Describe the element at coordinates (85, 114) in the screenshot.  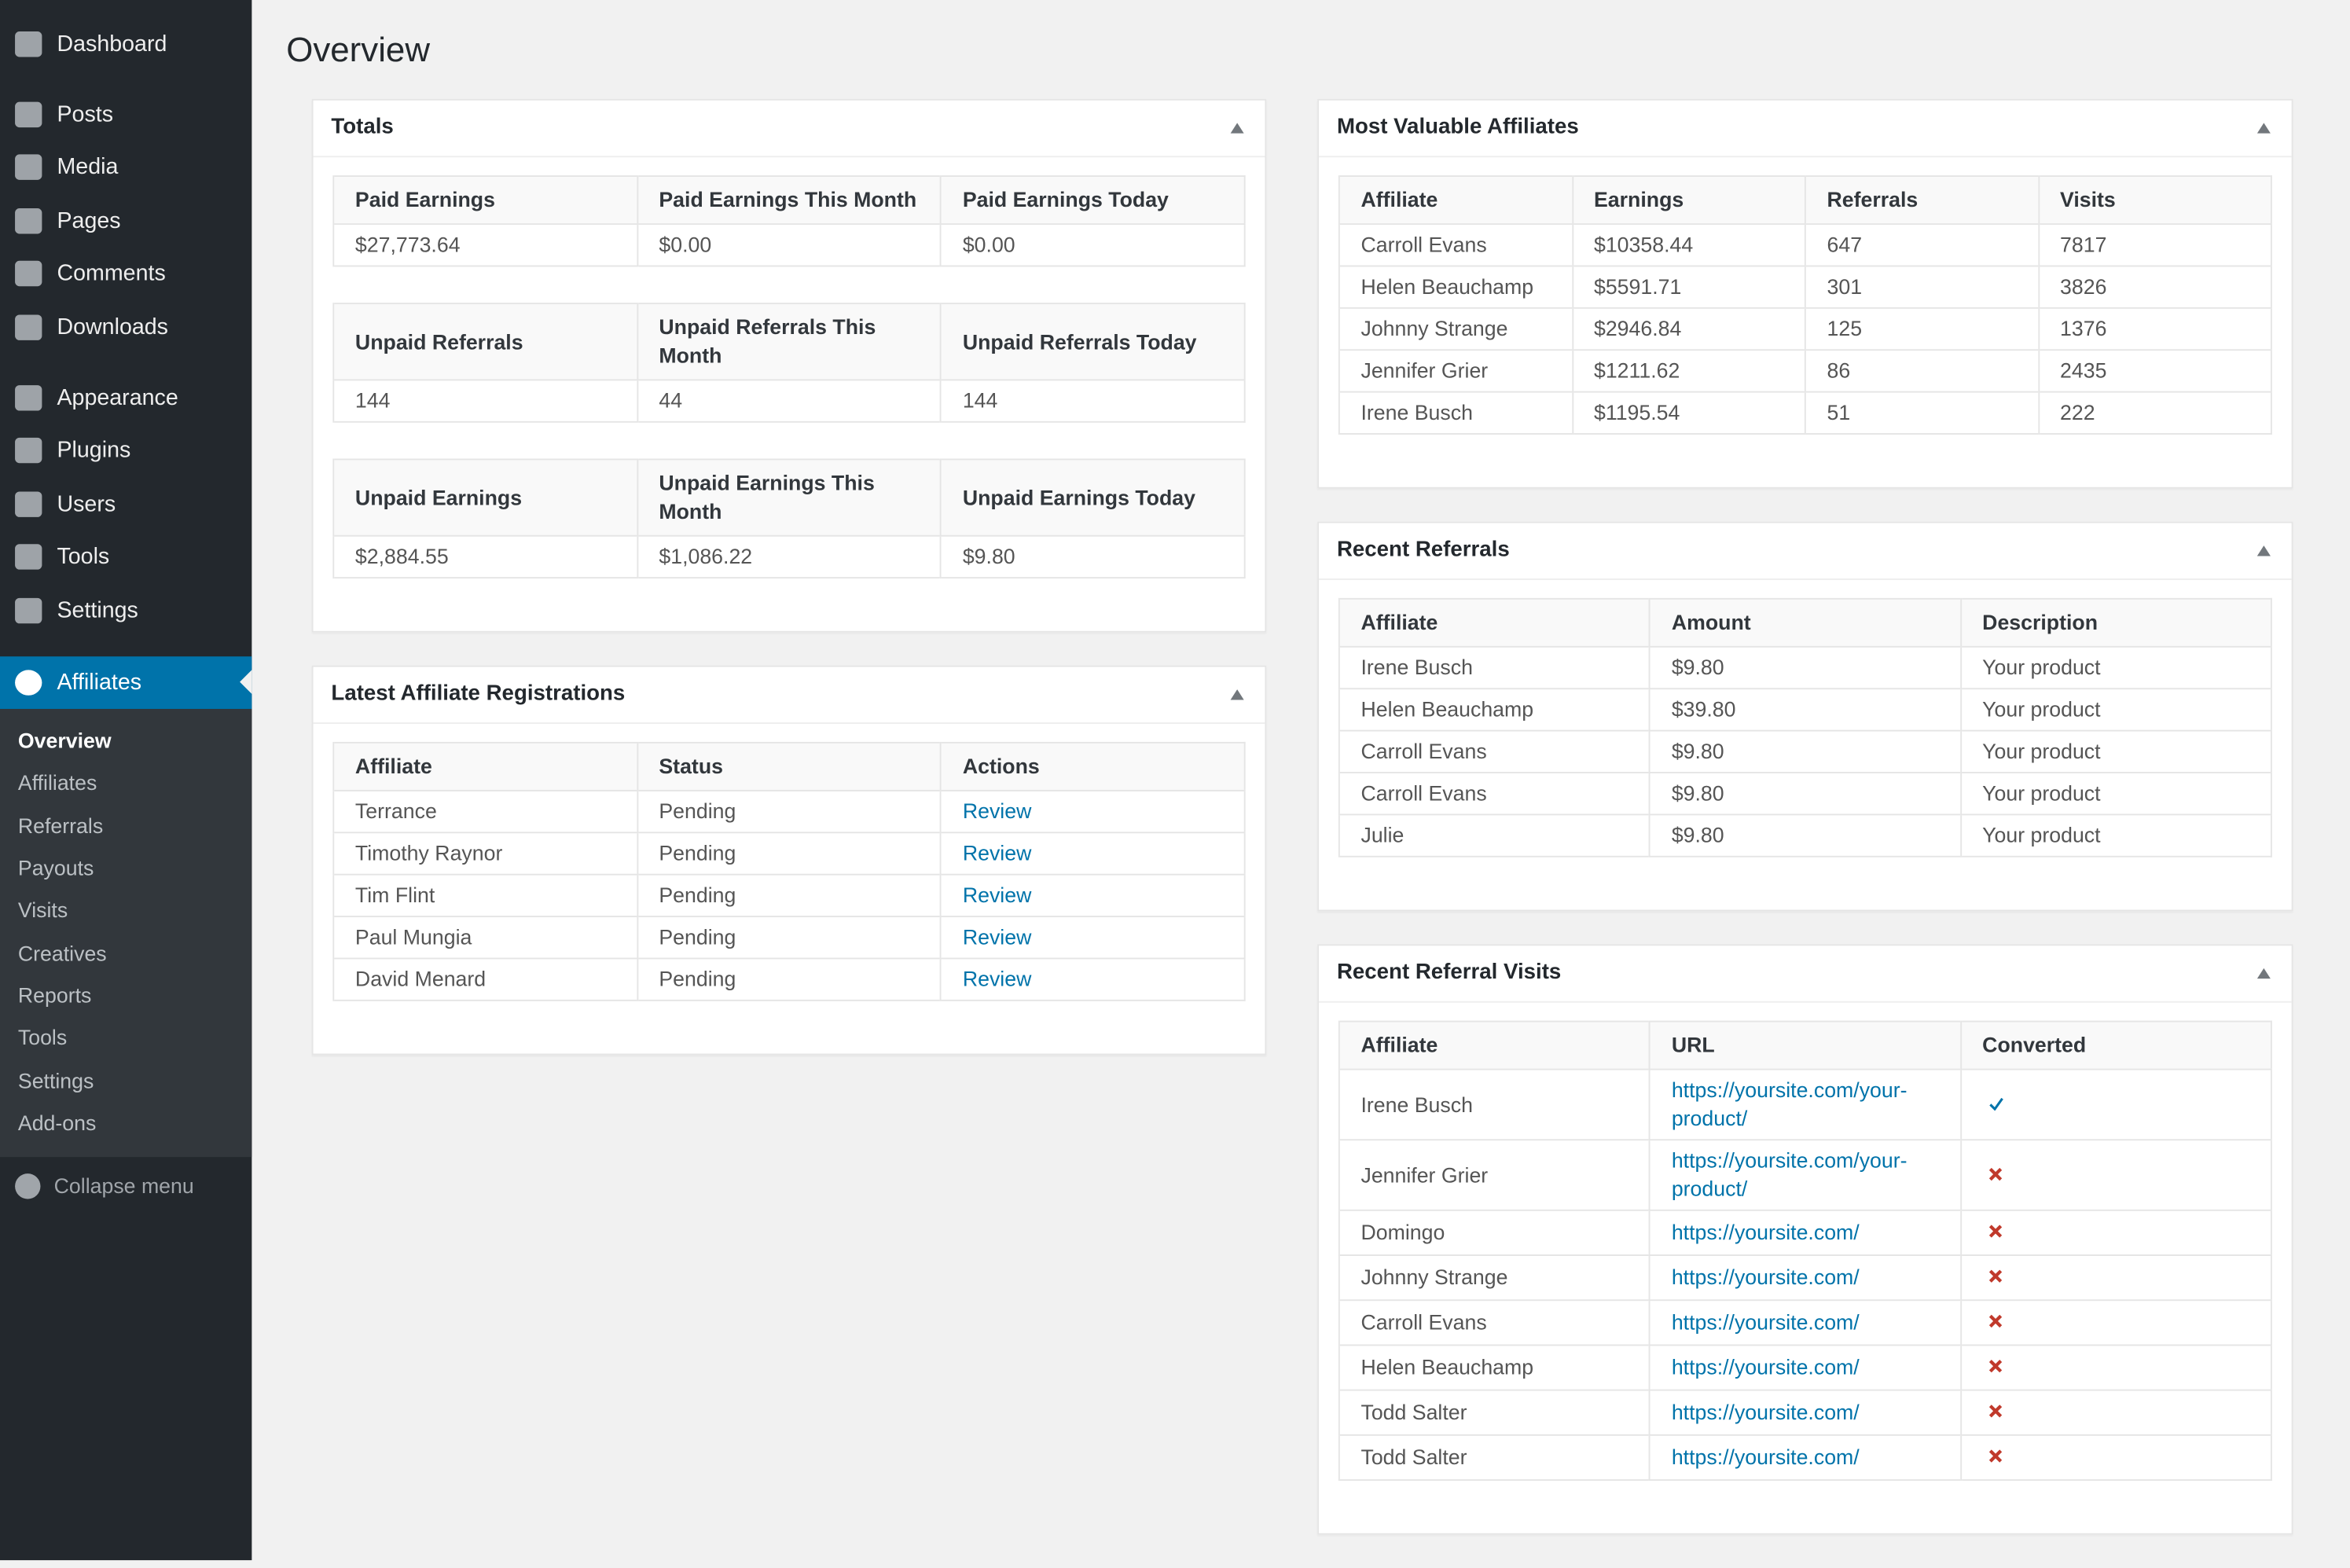
I see `menu-label: Posts` at that location.